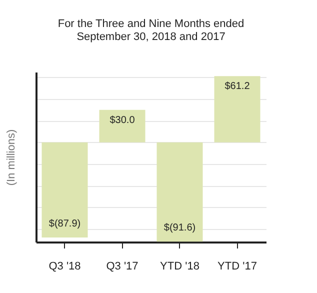 The width and height of the screenshot is (317, 293). What do you see at coordinates (151, 37) in the screenshot?
I see `text: September 30, 2018 and 2017` at bounding box center [151, 37].